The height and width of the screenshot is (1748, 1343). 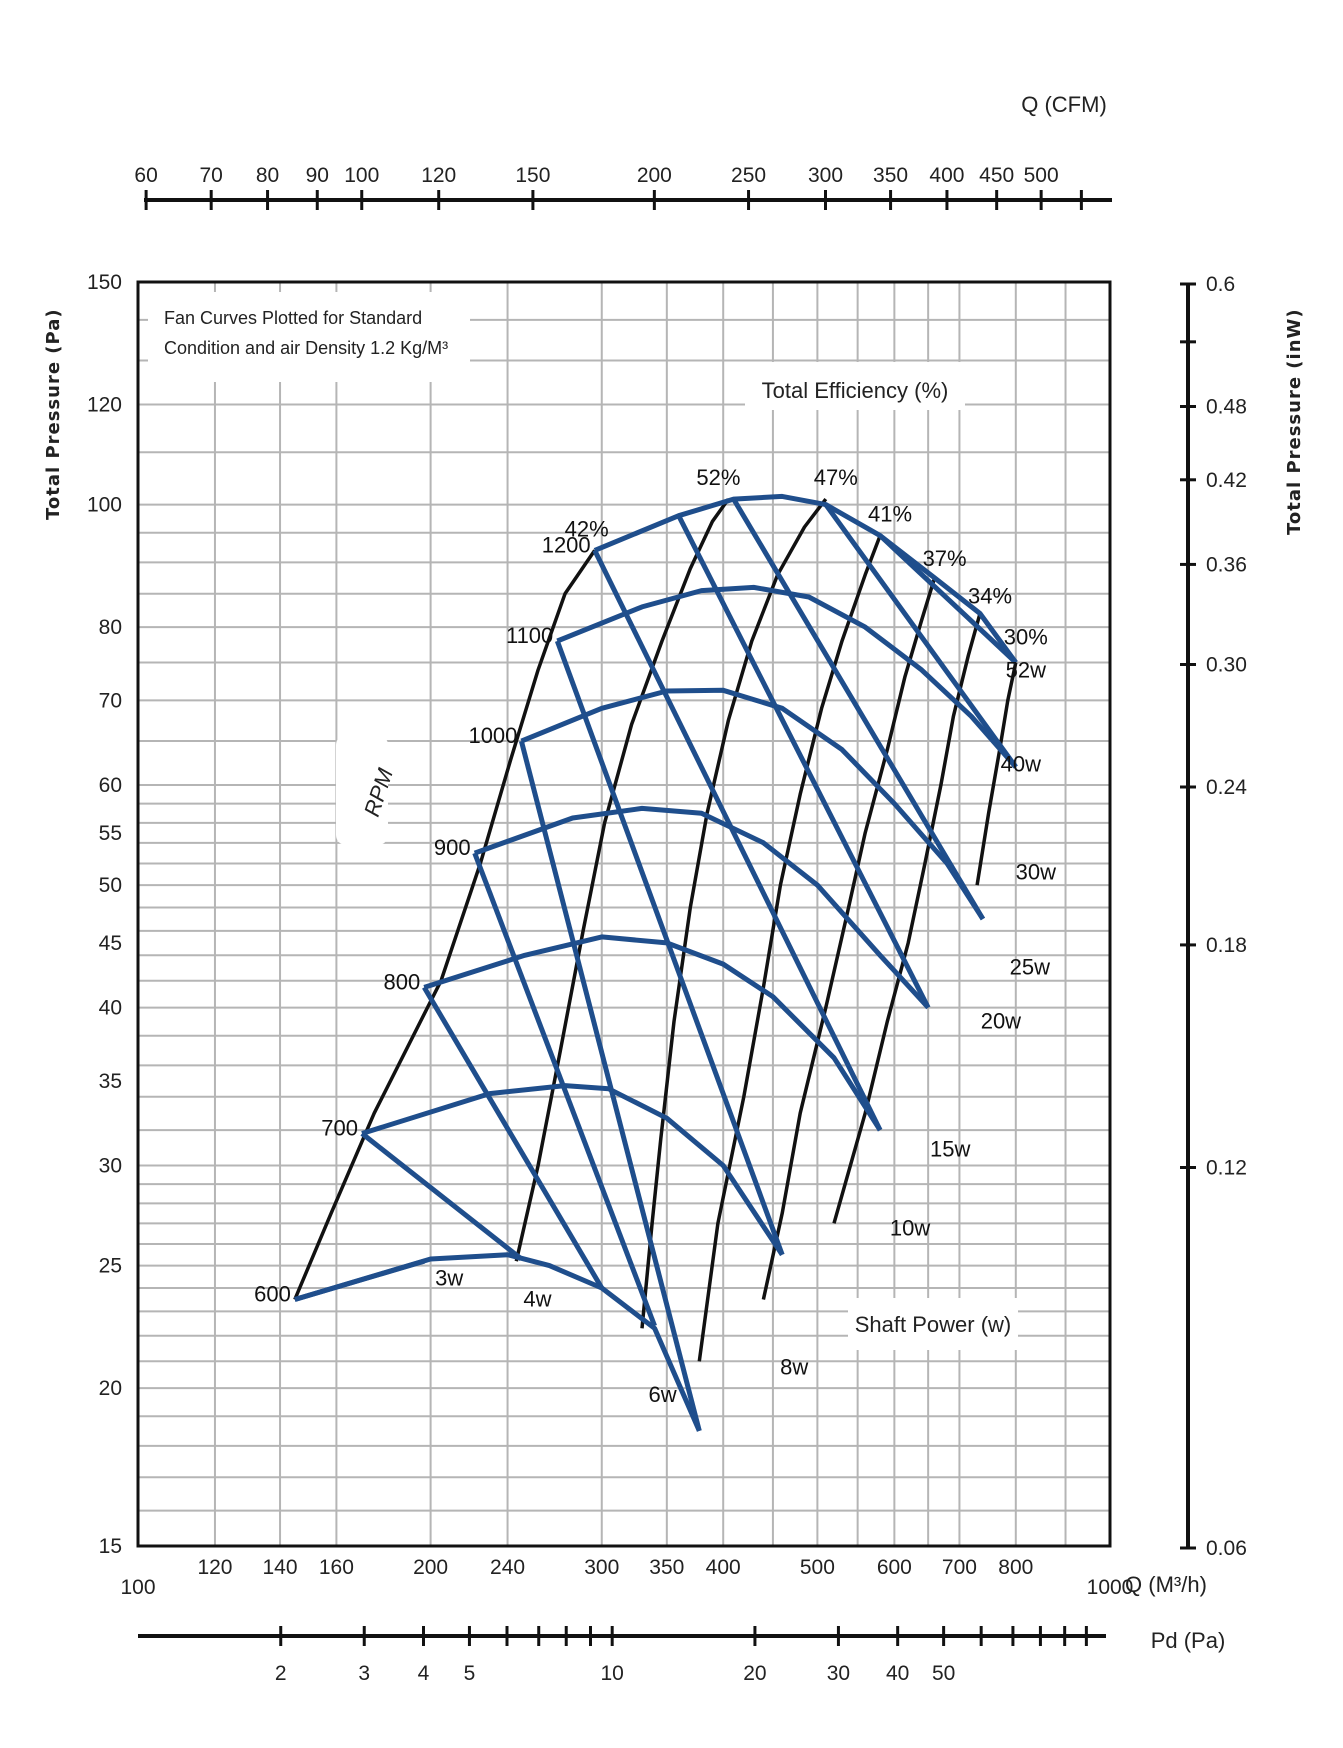 I want to click on y-tick-15: 15, so click(x=110, y=1546).